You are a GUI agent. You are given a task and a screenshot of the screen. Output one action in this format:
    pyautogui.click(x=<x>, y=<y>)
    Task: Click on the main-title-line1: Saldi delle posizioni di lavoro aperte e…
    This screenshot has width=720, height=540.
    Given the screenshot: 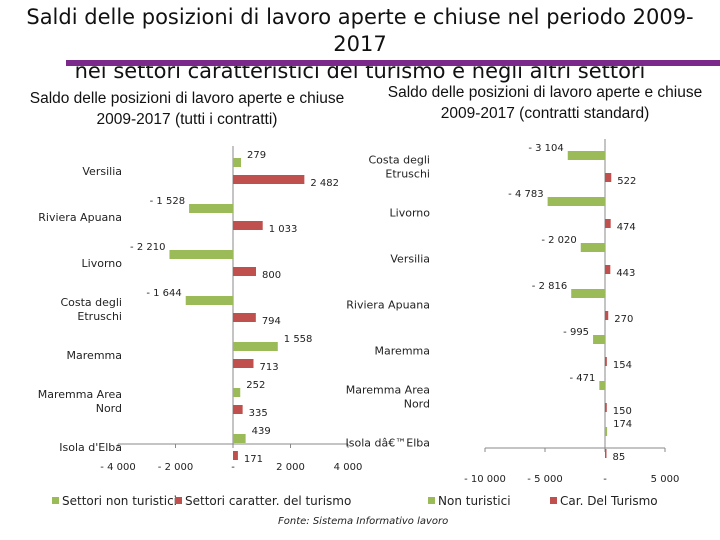 What is the action you would take?
    pyautogui.click(x=360, y=30)
    